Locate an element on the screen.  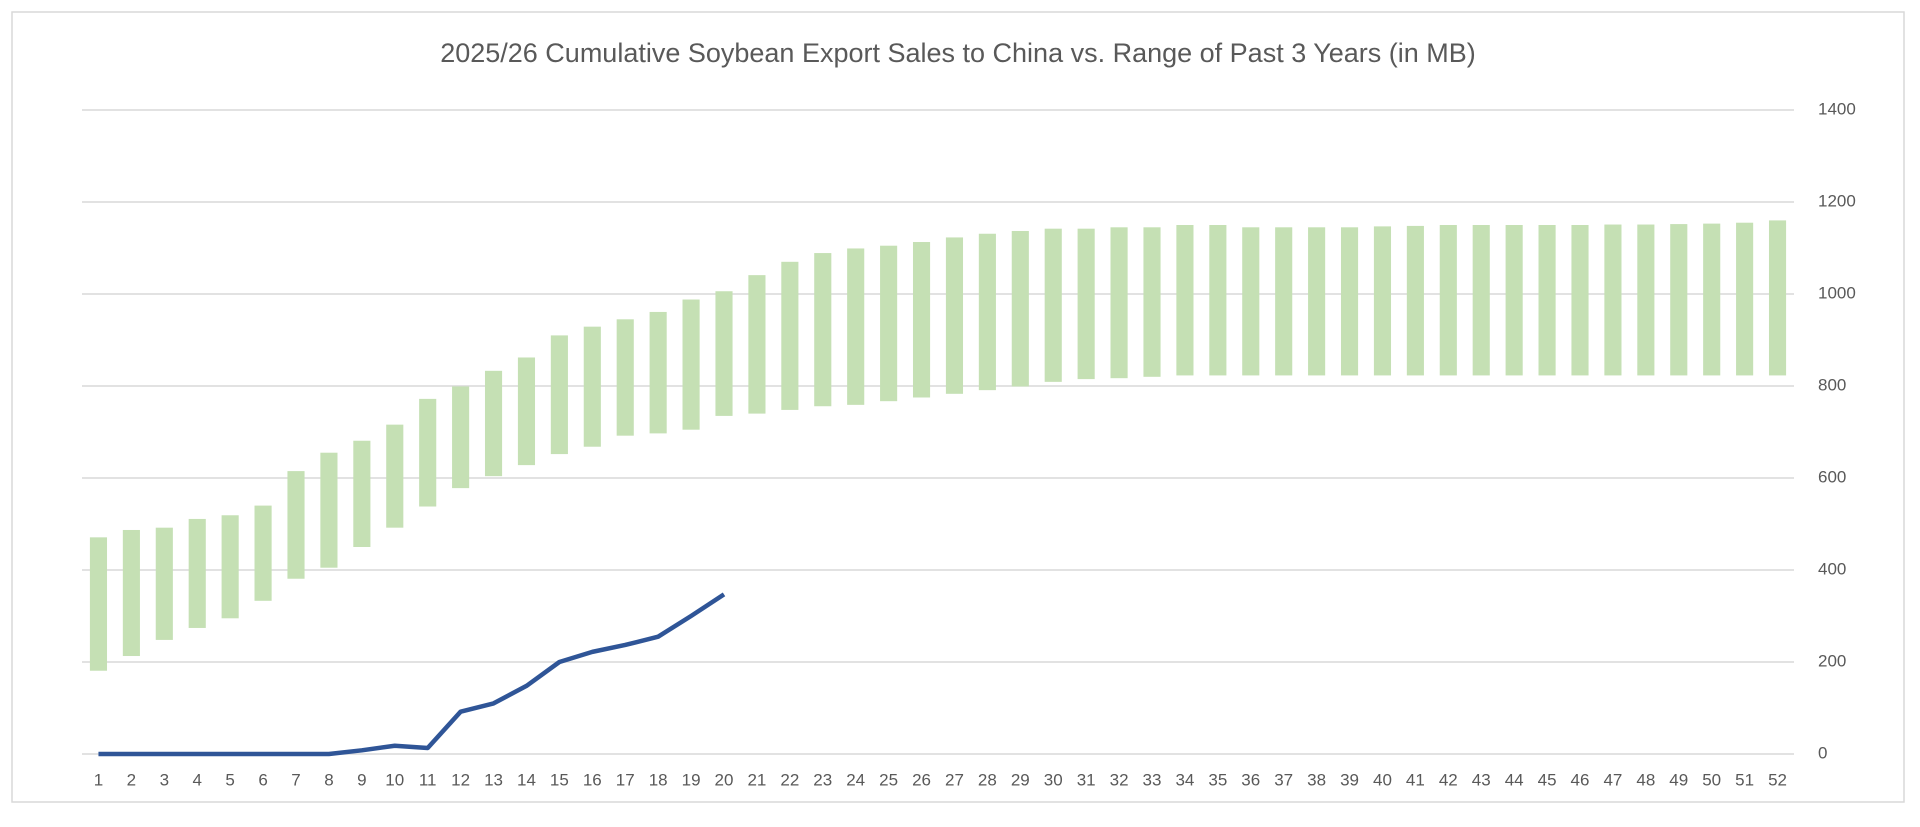
y-tick-label: 600 is located at coordinates (1832, 476).